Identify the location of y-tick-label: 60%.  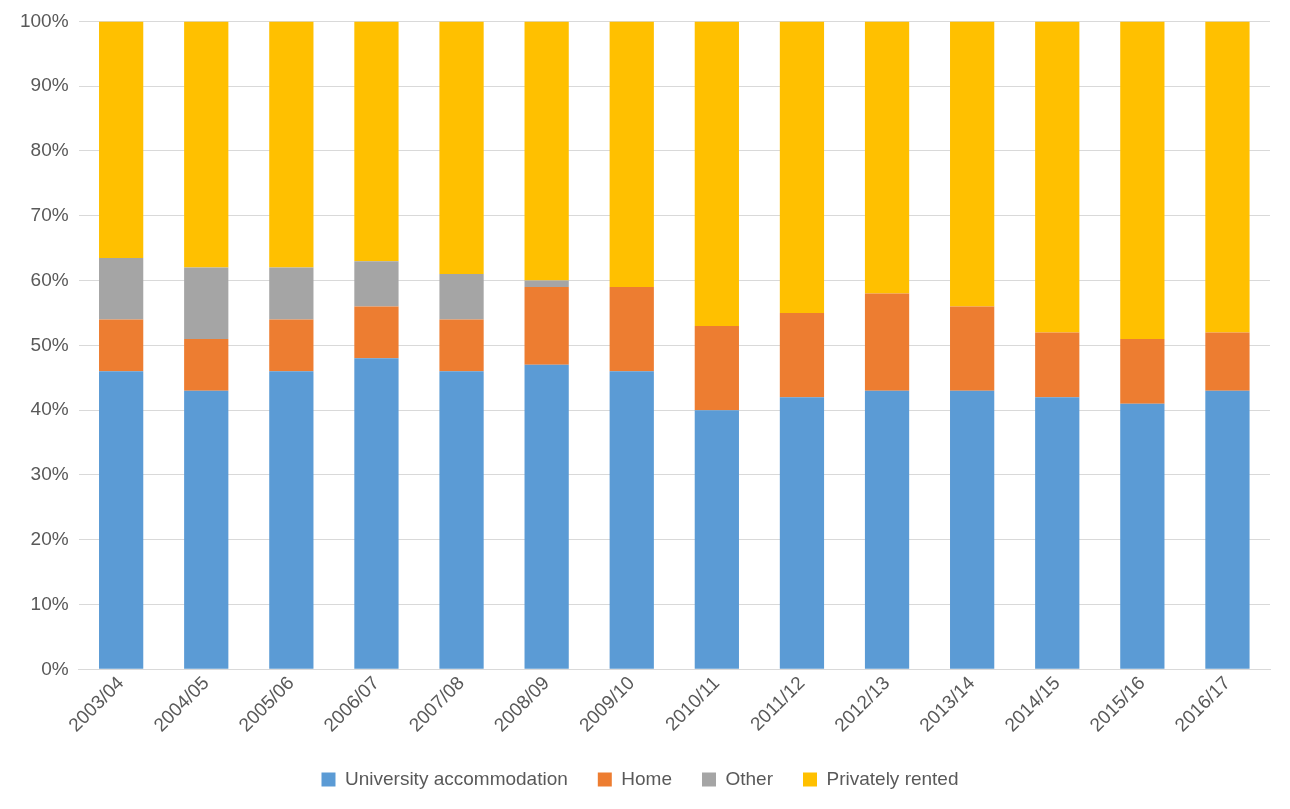
(49, 279).